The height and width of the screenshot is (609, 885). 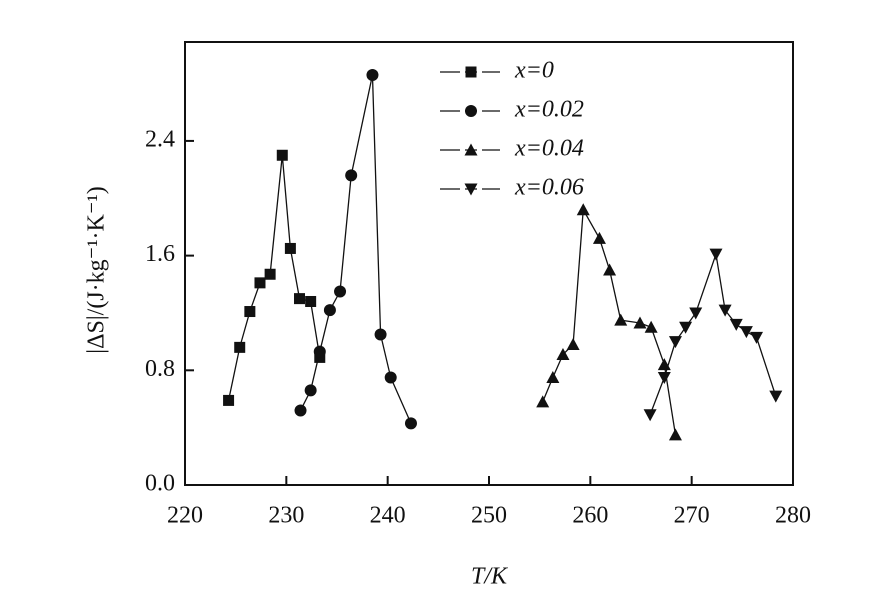 I want to click on legend-label: x=0.04, so click(x=549, y=149).